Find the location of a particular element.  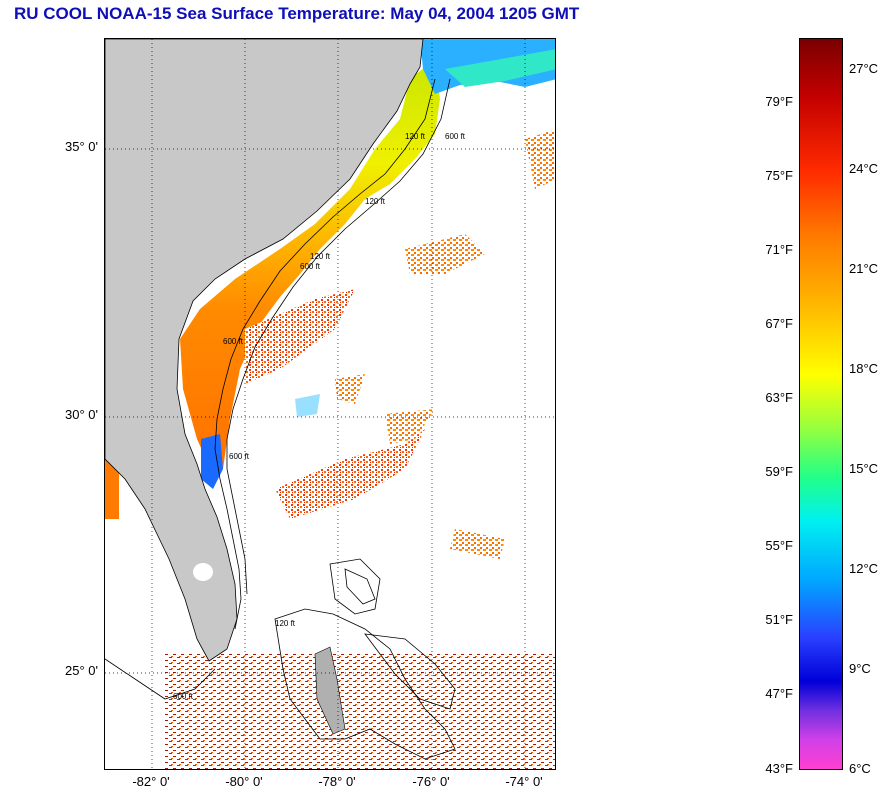

lake-okeechobee is located at coordinates (203, 572).